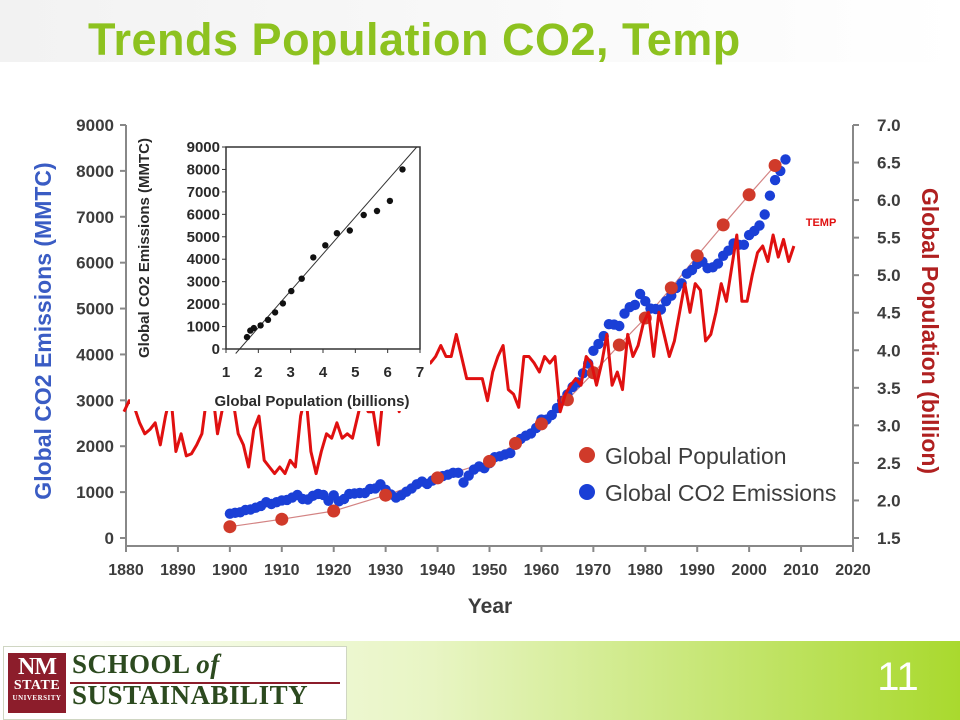 Image resolution: width=960 pixels, height=720 pixels. I want to click on x-tick-label: 1880, so click(126, 570).